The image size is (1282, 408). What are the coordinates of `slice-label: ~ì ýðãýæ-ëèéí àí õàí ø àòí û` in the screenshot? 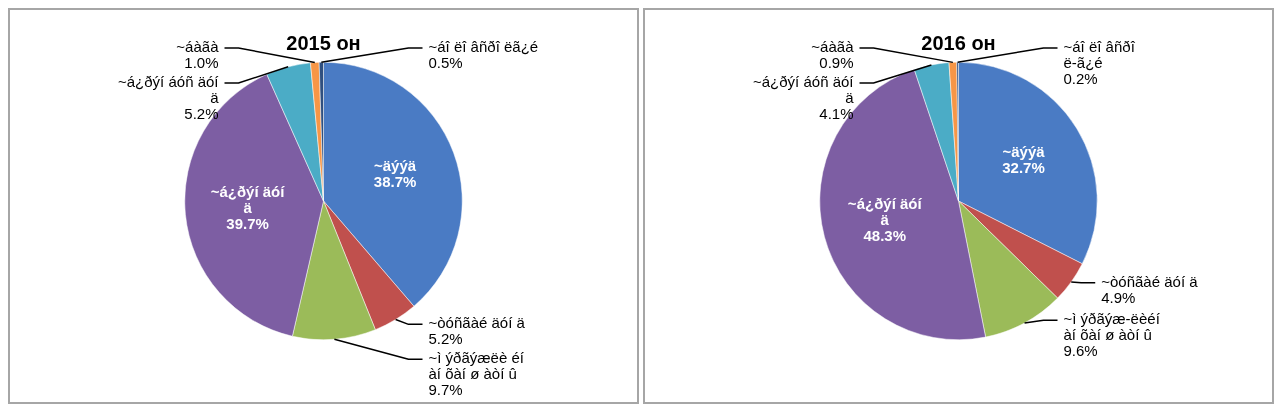 It's located at (1112, 327).